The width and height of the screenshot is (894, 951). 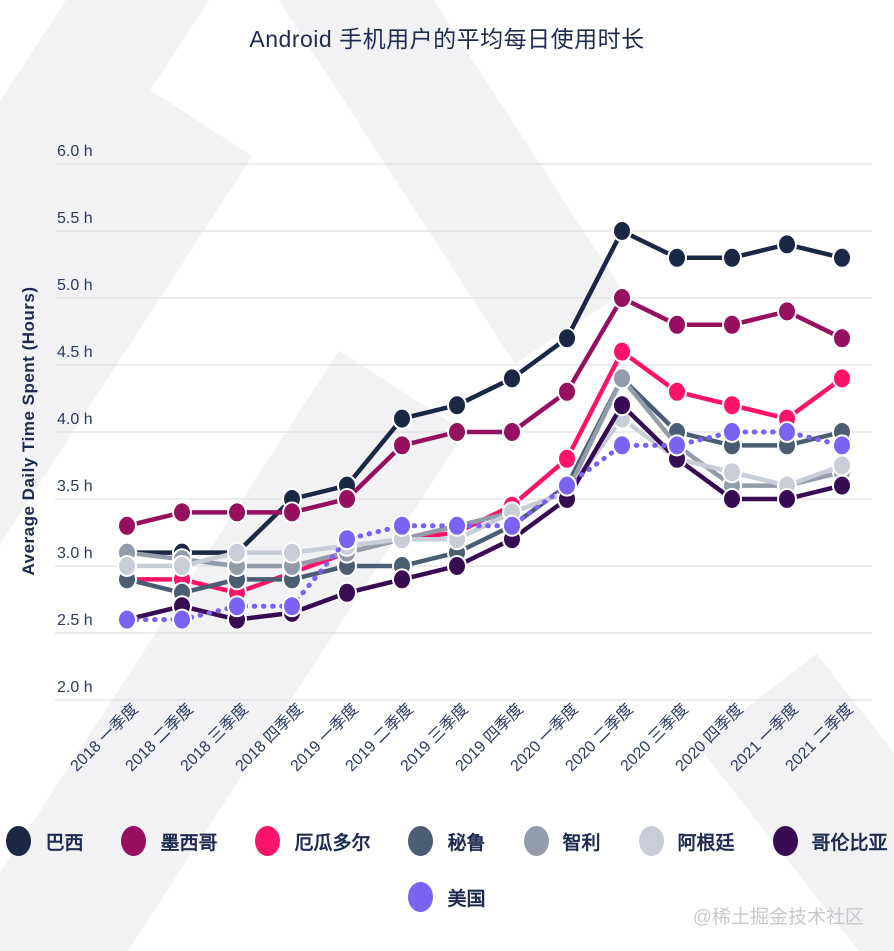 I want to click on legend-item-阿根廷: 阿根廷, so click(x=686, y=841).